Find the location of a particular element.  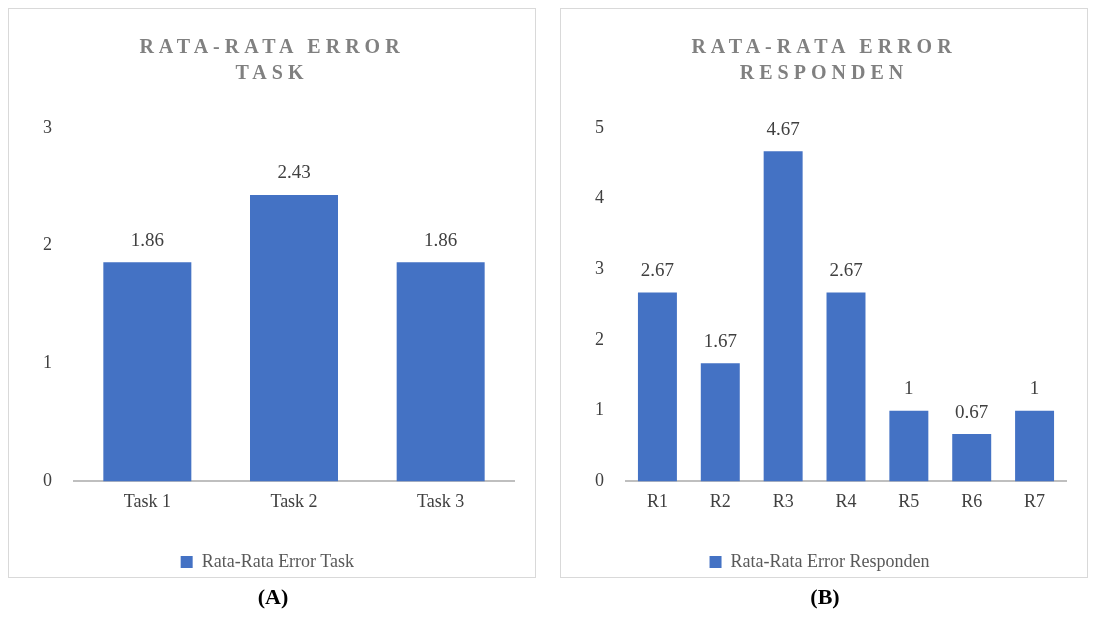

x-tick-label: R1 is located at coordinates (657, 500).